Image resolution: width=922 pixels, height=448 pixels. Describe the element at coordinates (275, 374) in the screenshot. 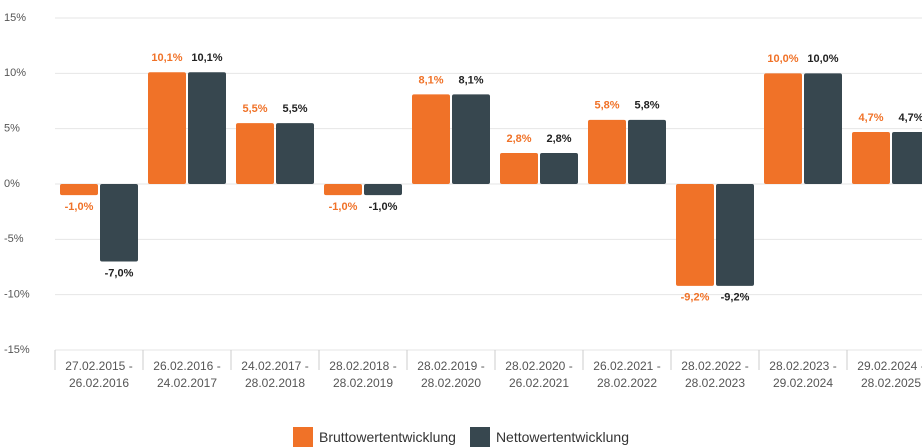

I see `x-tick-label: 24.02.2017 - 28.02.2018` at that location.